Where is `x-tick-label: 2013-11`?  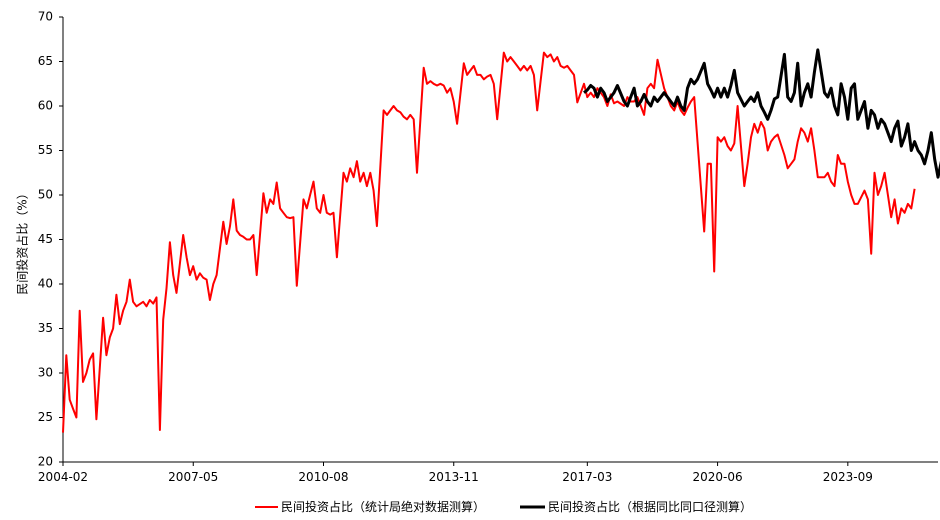 x-tick-label: 2013-11 is located at coordinates (454, 477).